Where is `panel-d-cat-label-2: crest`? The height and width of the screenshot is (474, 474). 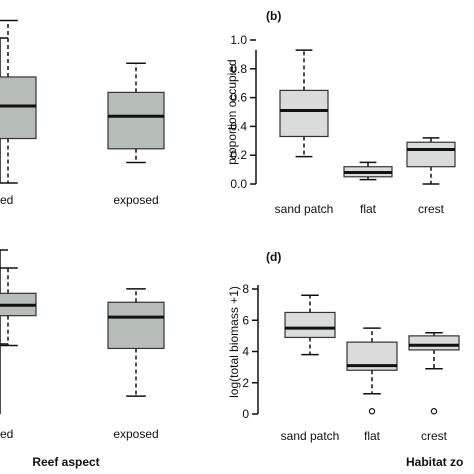 panel-d-cat-label-2: crest is located at coordinates (434, 436).